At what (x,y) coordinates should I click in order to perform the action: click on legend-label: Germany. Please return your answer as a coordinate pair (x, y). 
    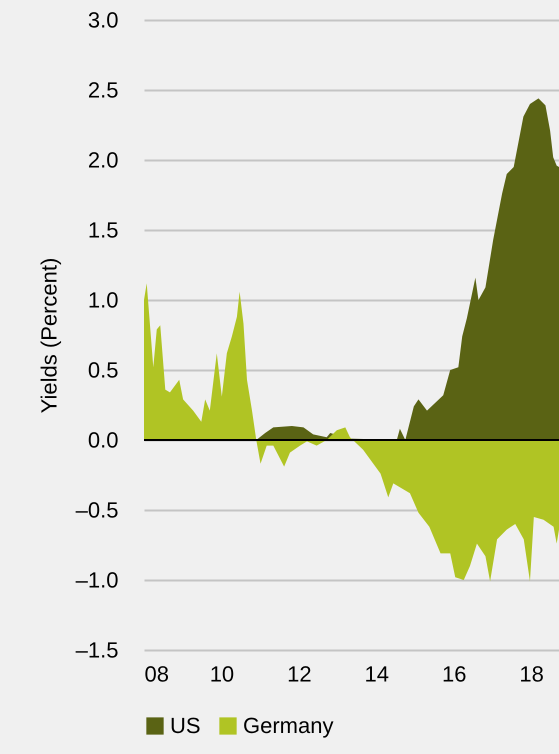
    Looking at the image, I should click on (288, 725).